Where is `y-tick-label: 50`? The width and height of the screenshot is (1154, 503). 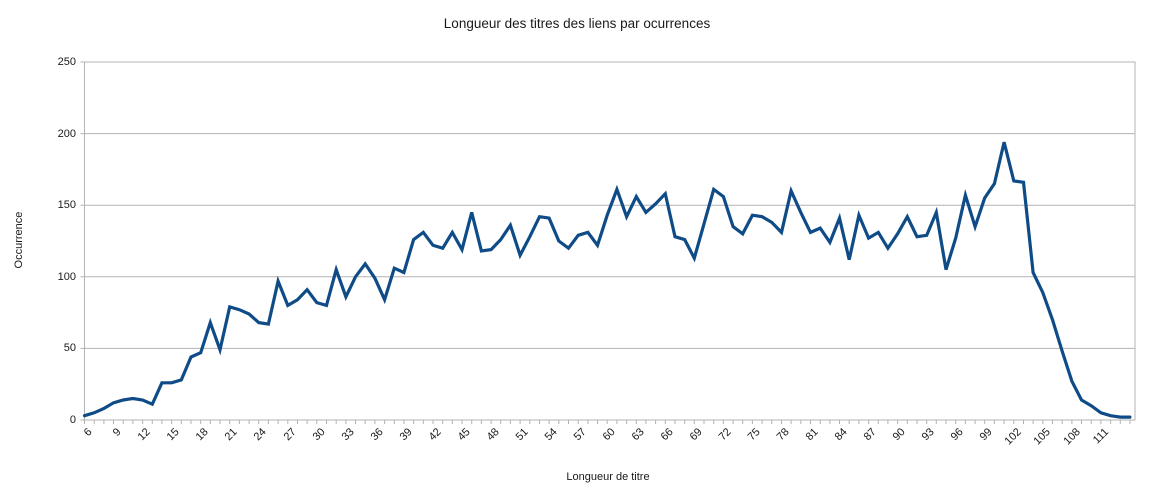 y-tick-label: 50 is located at coordinates (69, 348).